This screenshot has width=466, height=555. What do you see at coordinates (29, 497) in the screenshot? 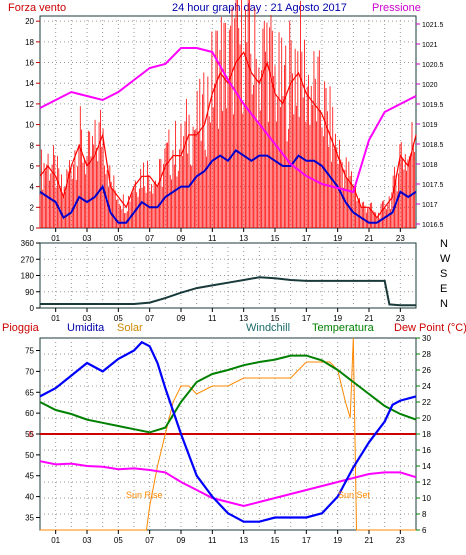
I see `y-tick-label: 40` at bounding box center [29, 497].